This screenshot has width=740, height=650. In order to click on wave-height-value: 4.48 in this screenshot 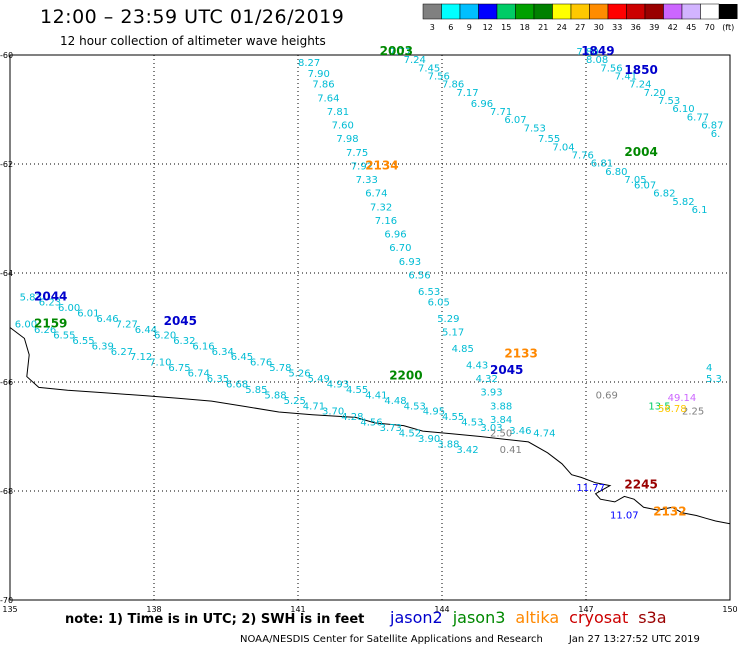, I will do `click(395, 401)`.